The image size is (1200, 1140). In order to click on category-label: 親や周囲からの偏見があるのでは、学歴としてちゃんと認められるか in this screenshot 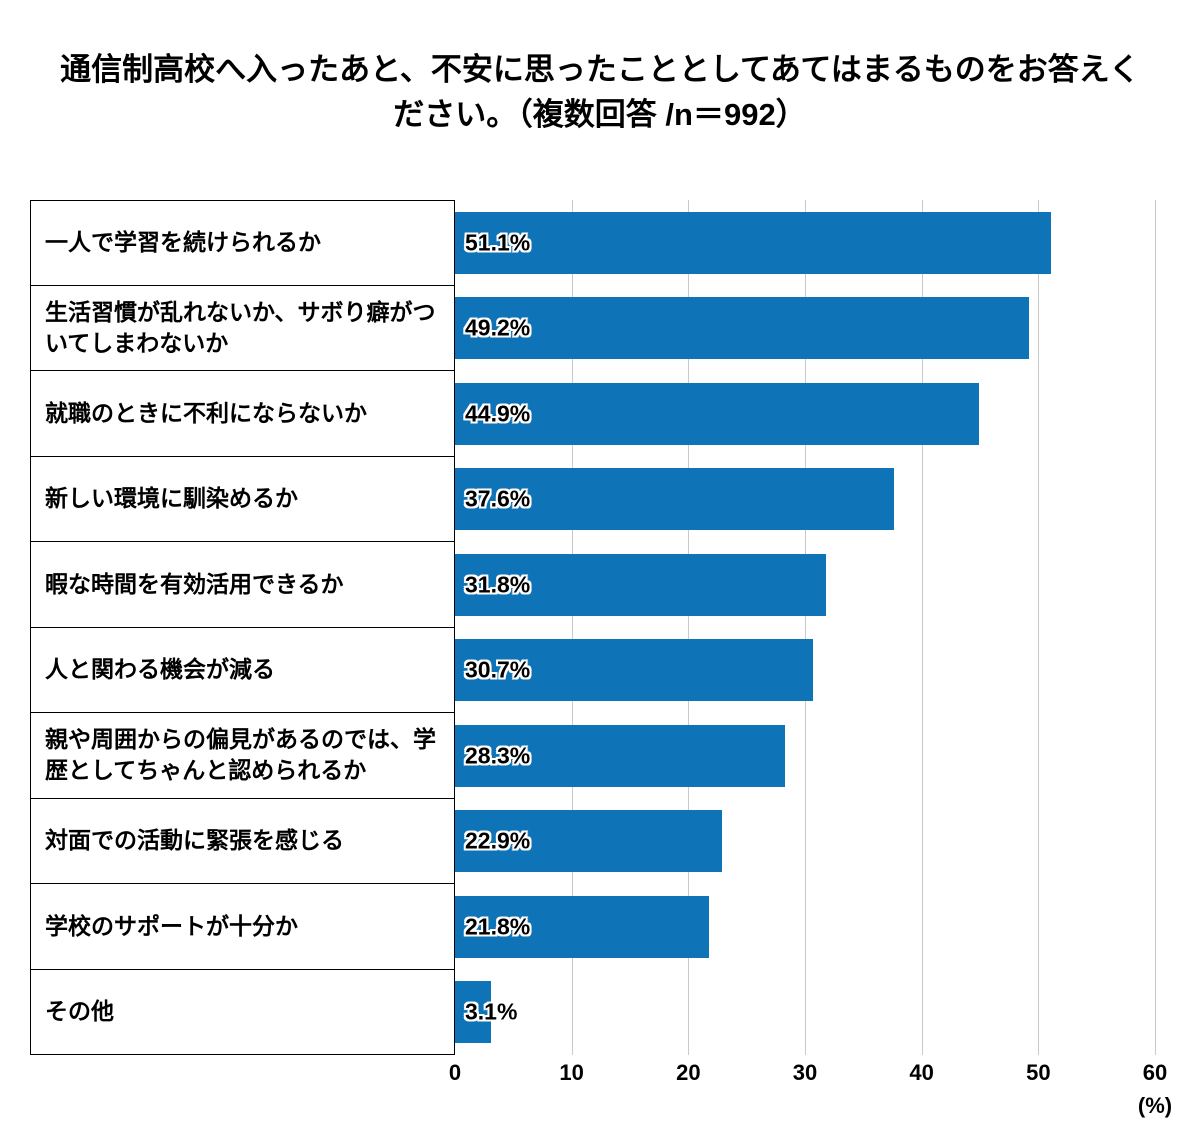, I will do `click(242, 756)`.